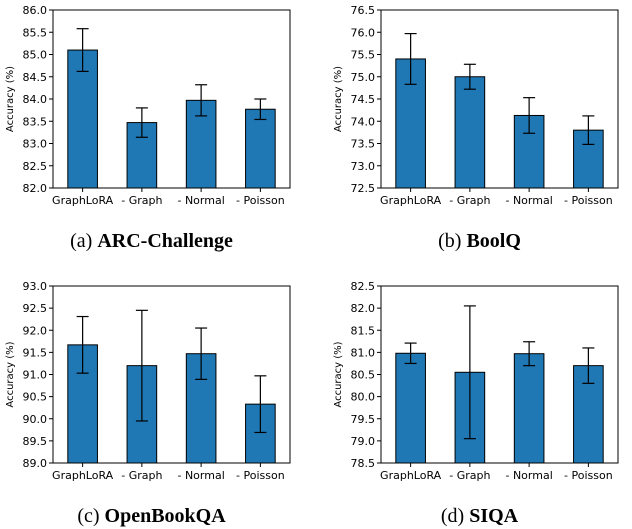 Image resolution: width=632 pixels, height=529 pixels. Describe the element at coordinates (363, 32) in the screenshot. I see `y-tick-label: 76.0` at that location.